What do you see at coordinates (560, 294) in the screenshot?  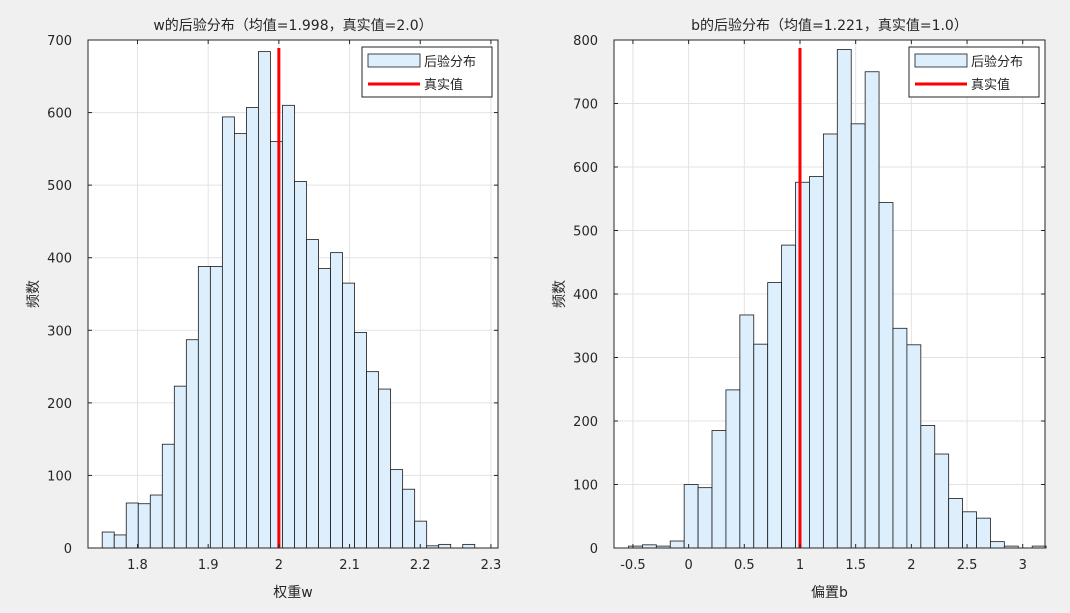 I see `chart2-y-axis-label: 频数` at bounding box center [560, 294].